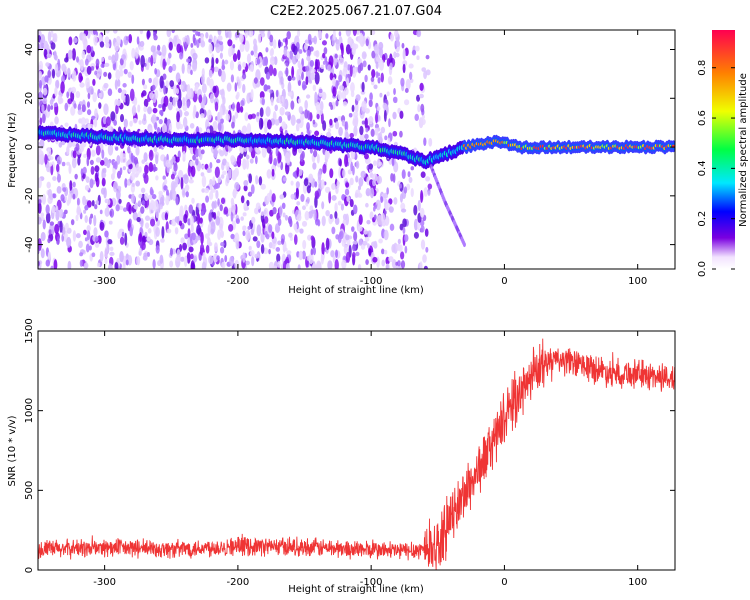 This screenshot has height=600, width=750. I want to click on figure-title: C2E2.2025.067.21.07.G04, so click(356, 11).